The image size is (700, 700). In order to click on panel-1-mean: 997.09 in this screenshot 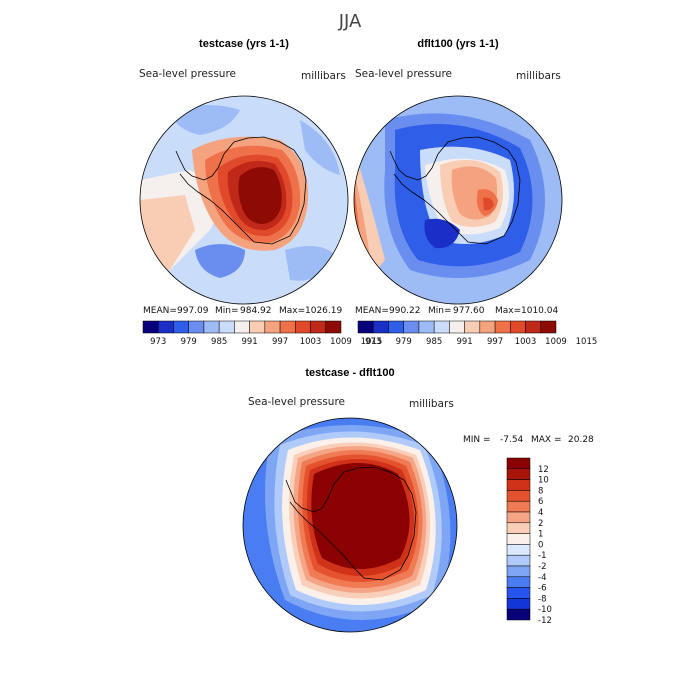, I will do `click(193, 311)`.